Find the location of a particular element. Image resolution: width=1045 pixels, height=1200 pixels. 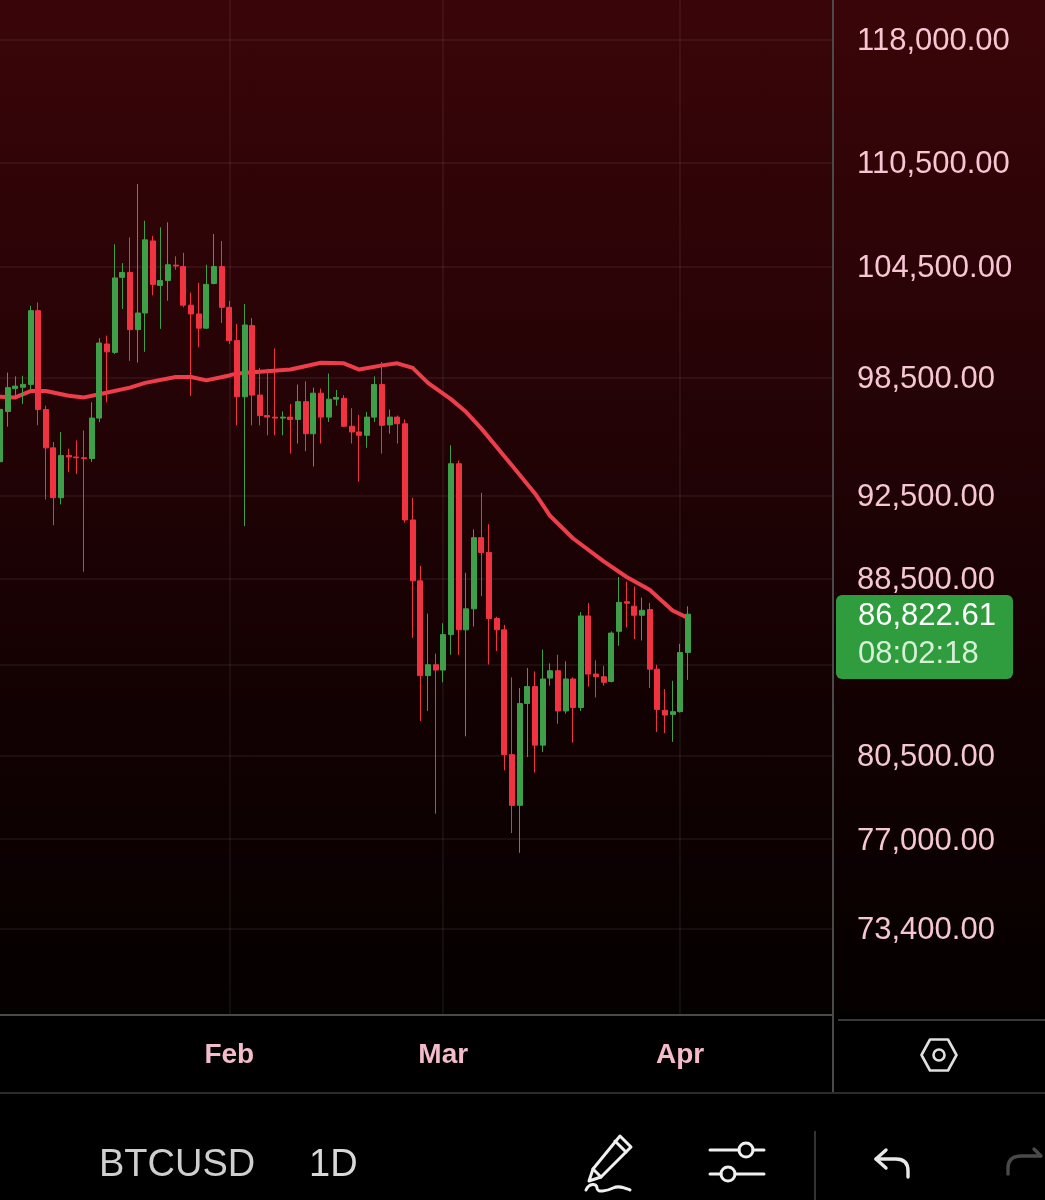

y-tick-label: 73,400.00 is located at coordinates (926, 929).